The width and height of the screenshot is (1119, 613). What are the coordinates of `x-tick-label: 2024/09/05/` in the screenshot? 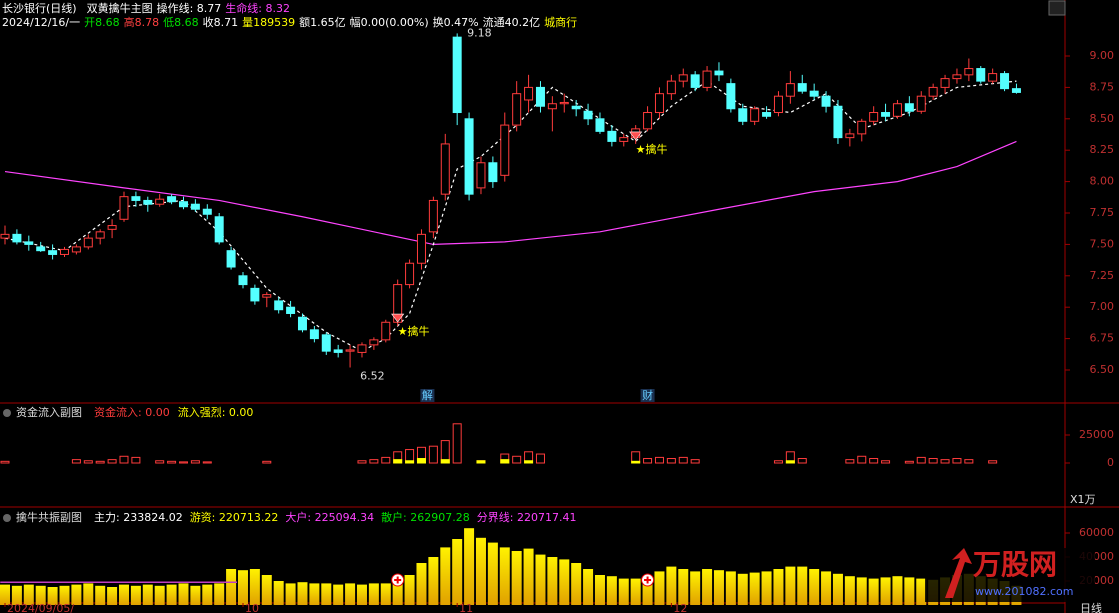 It's located at (40, 607).